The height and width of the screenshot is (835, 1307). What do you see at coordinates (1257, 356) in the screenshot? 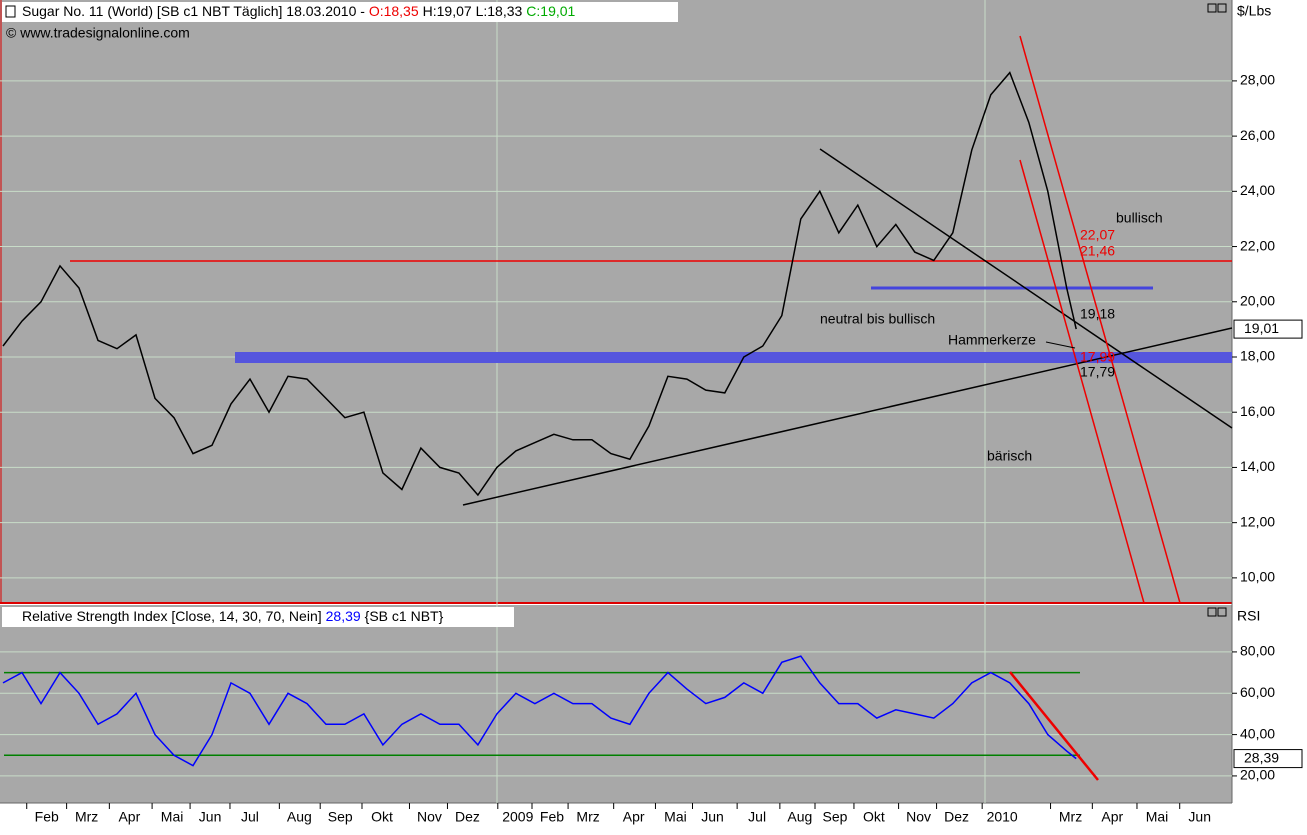
I see `y-tick-label: 18,00` at bounding box center [1257, 356].